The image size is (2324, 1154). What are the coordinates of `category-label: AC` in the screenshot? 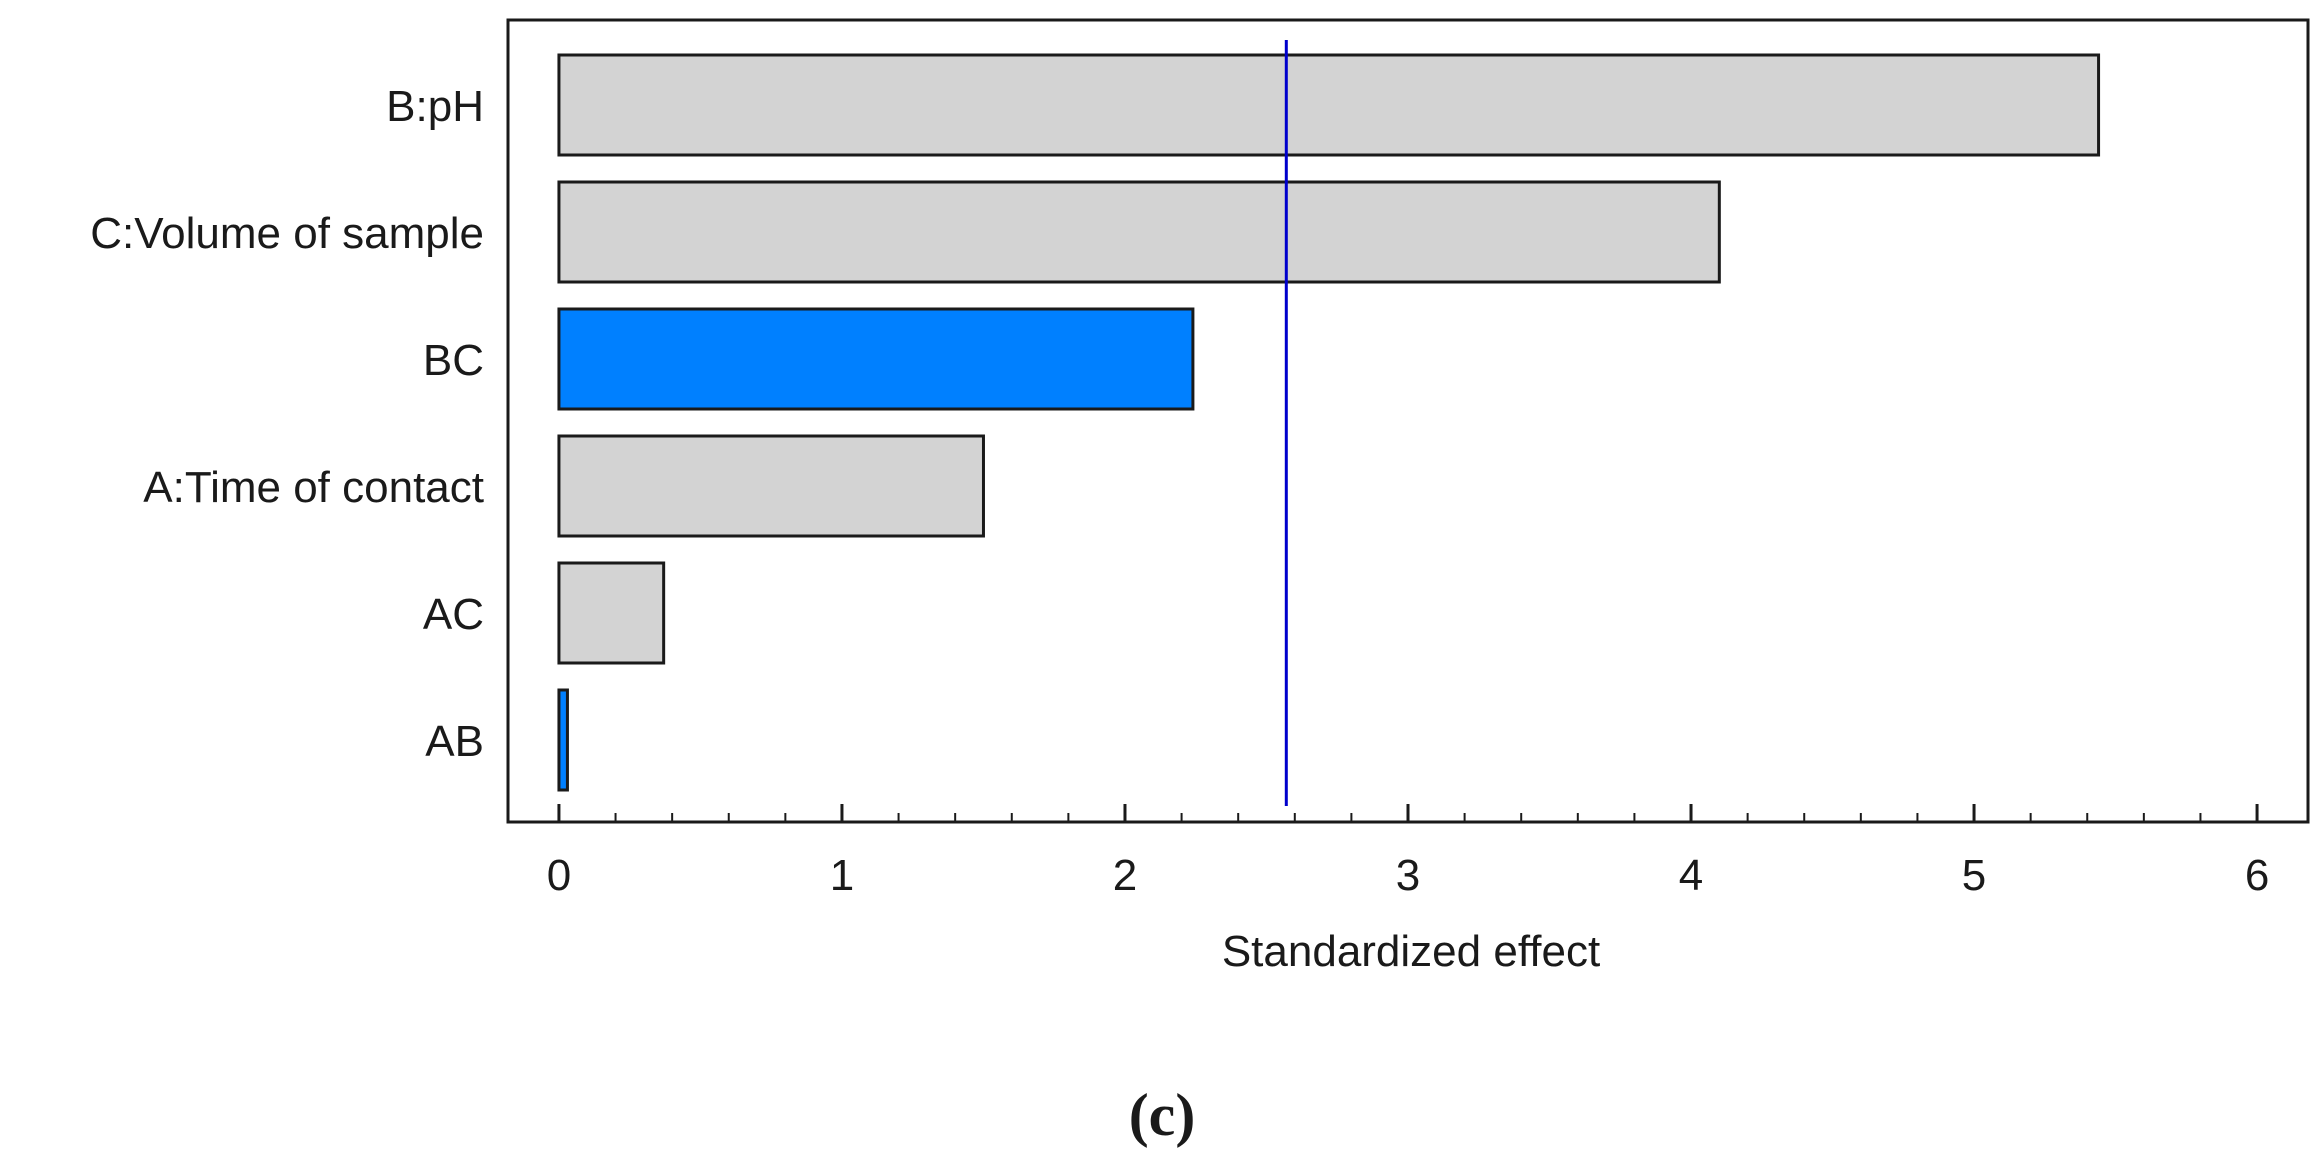 It's located at (453, 614).